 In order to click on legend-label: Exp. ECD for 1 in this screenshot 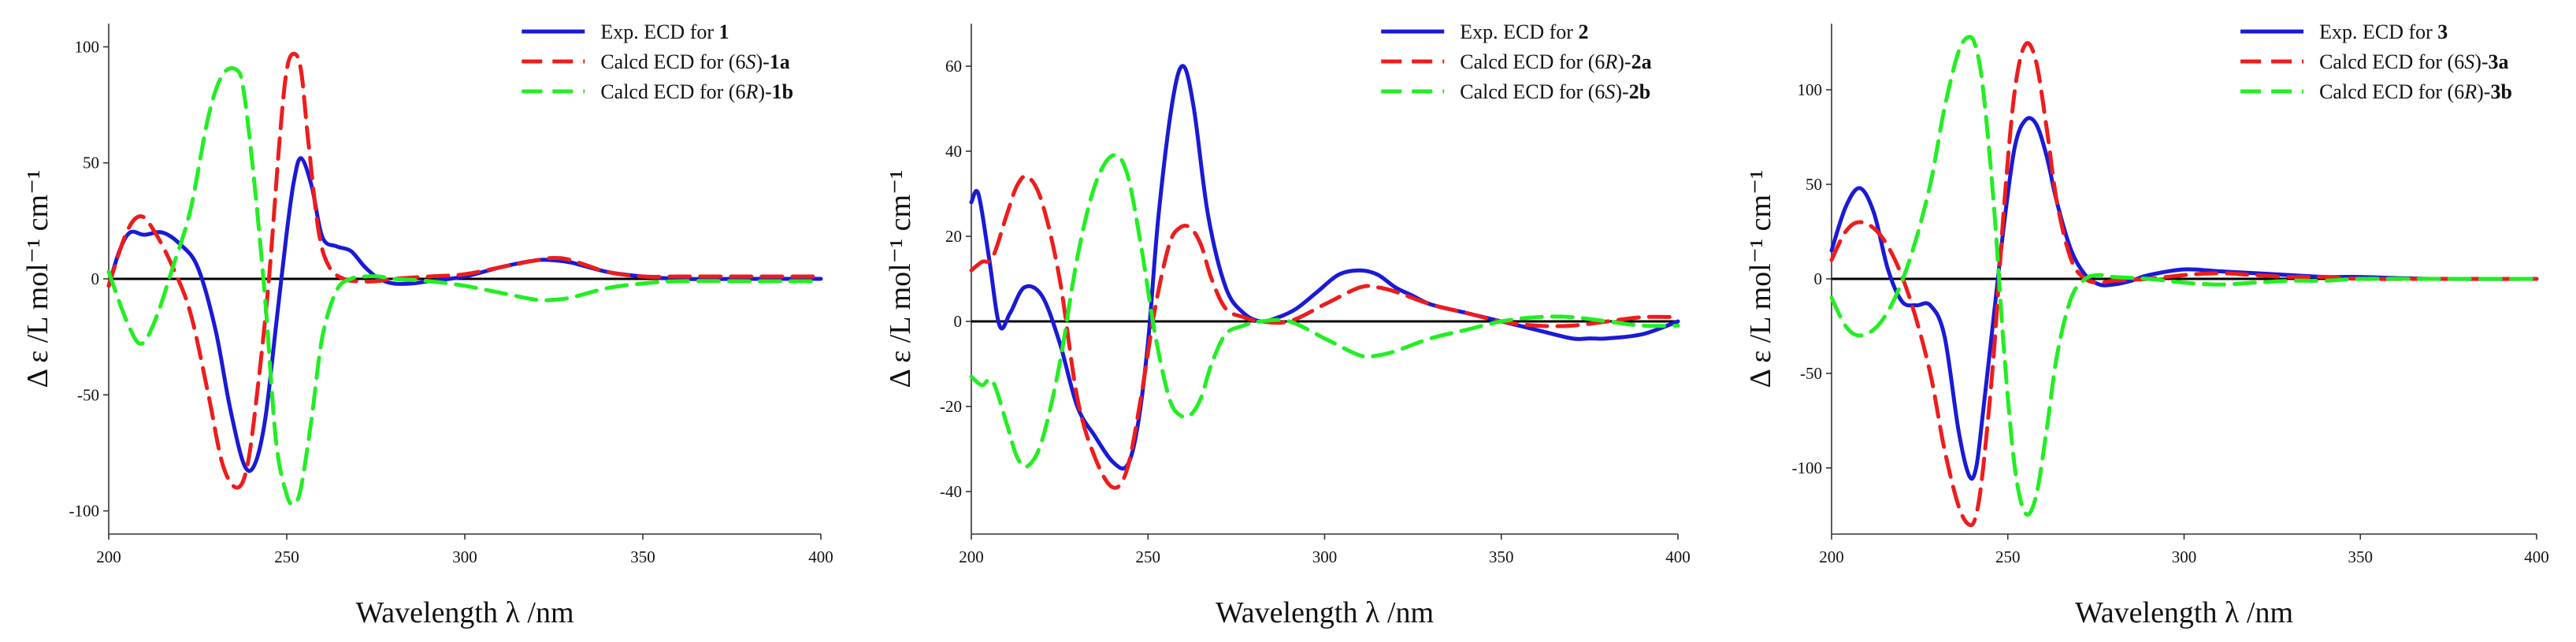, I will do `click(664, 32)`.